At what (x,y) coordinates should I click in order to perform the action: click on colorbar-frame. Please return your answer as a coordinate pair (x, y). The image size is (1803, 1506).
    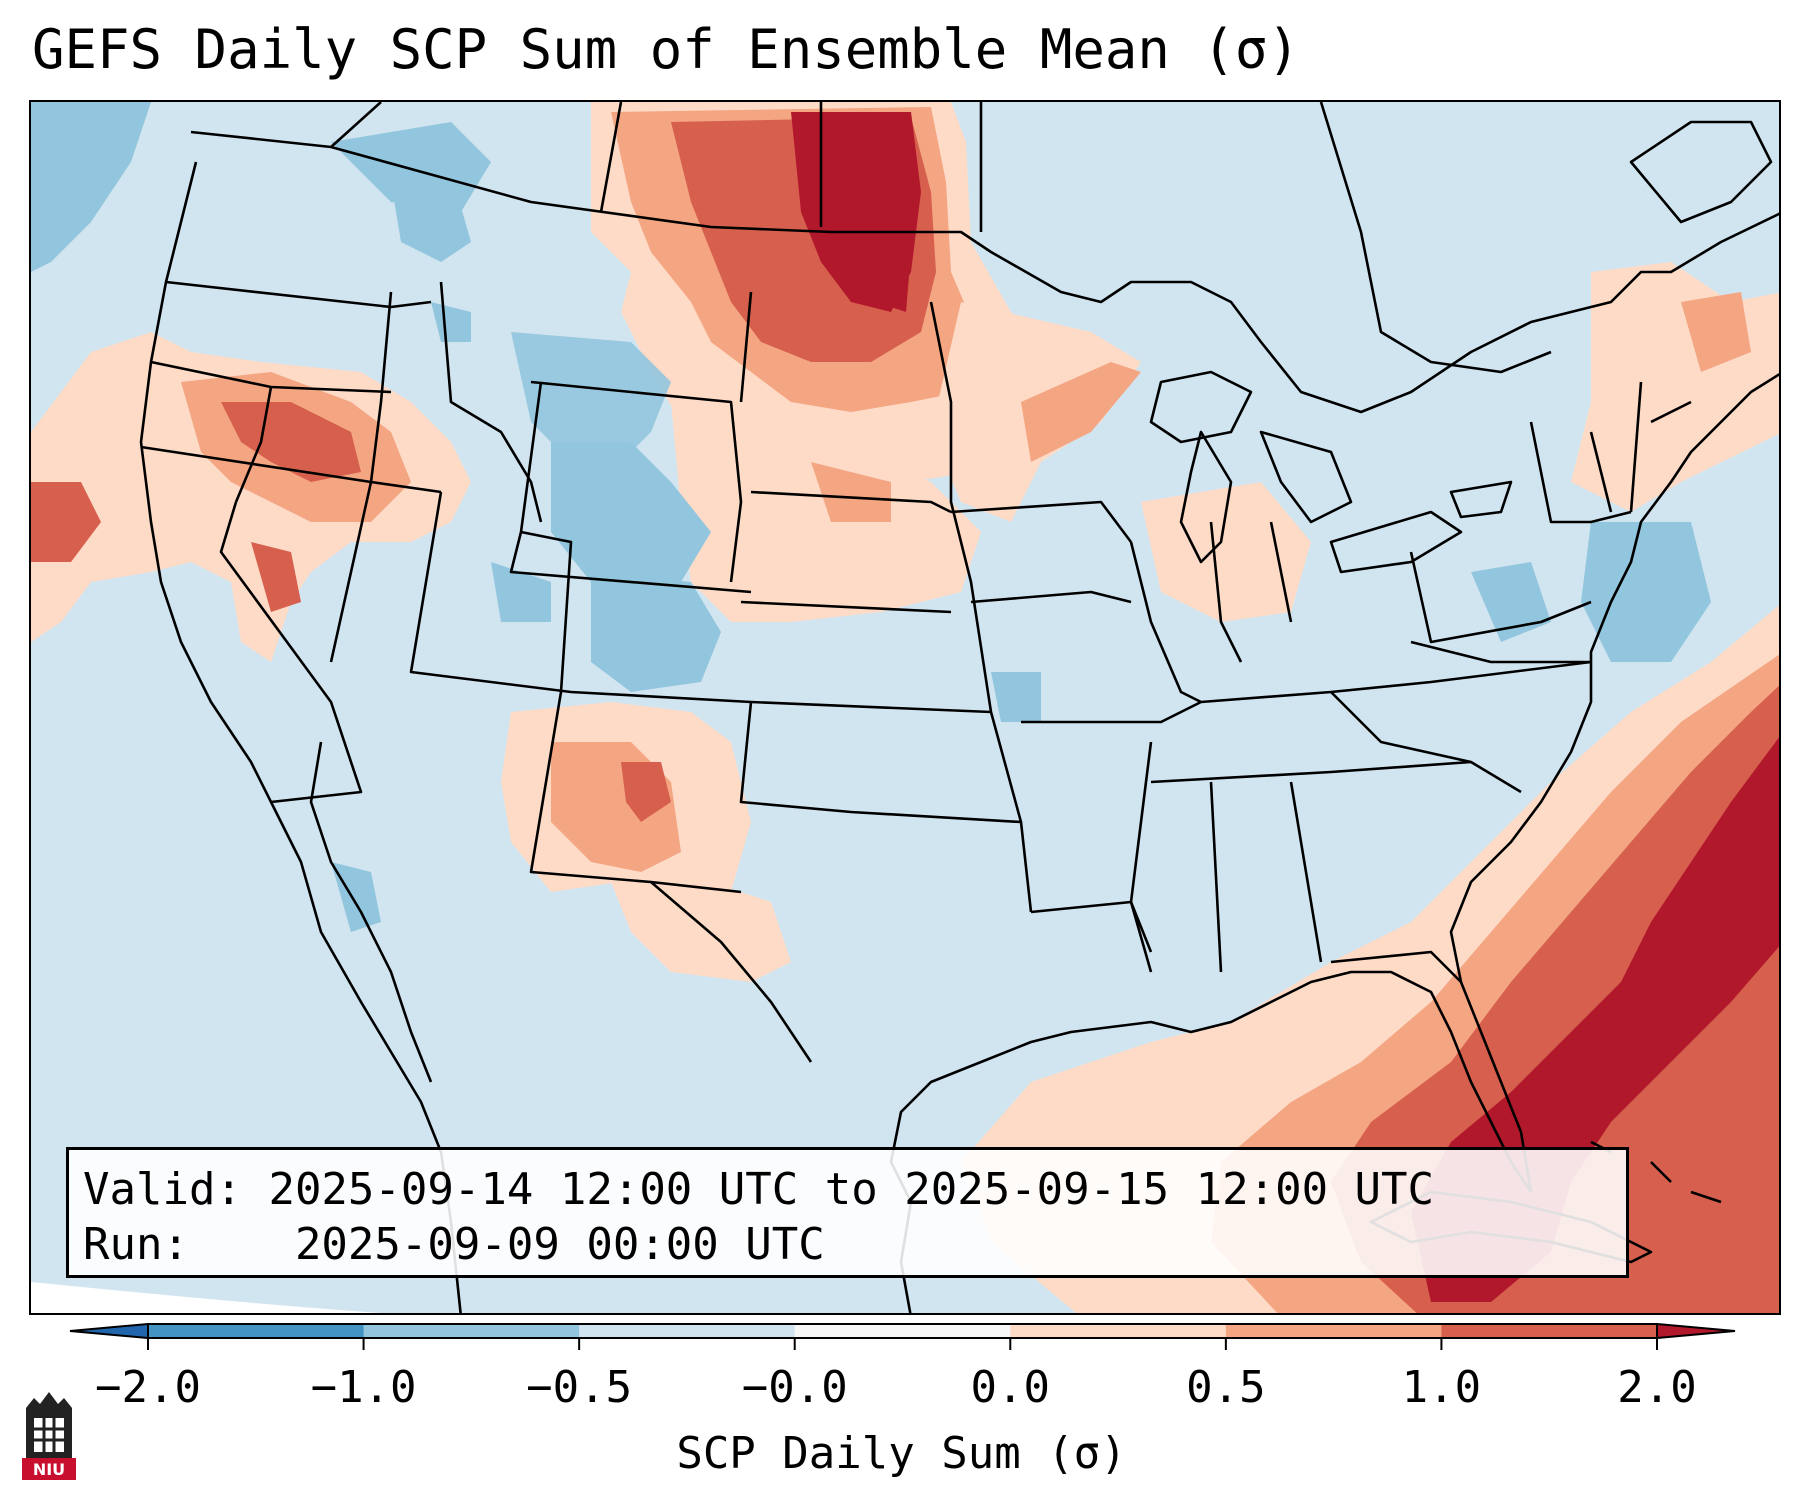
    Looking at the image, I should click on (902, 1331).